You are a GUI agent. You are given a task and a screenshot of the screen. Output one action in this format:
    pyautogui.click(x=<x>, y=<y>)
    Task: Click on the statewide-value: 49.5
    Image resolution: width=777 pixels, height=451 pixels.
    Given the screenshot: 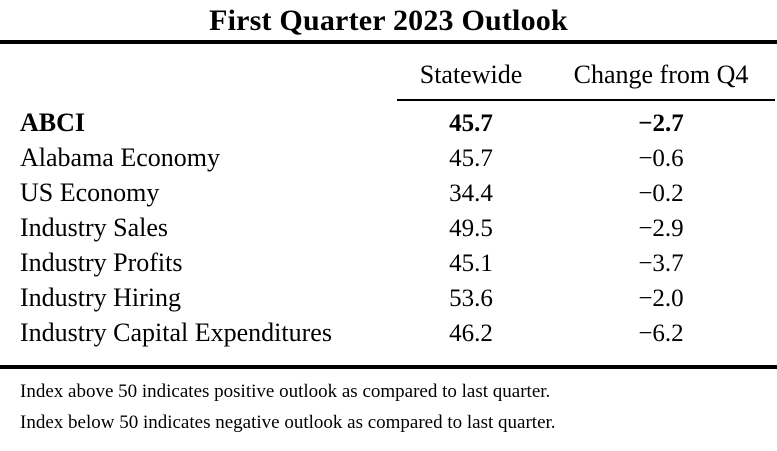 What is the action you would take?
    pyautogui.click(x=471, y=228)
    